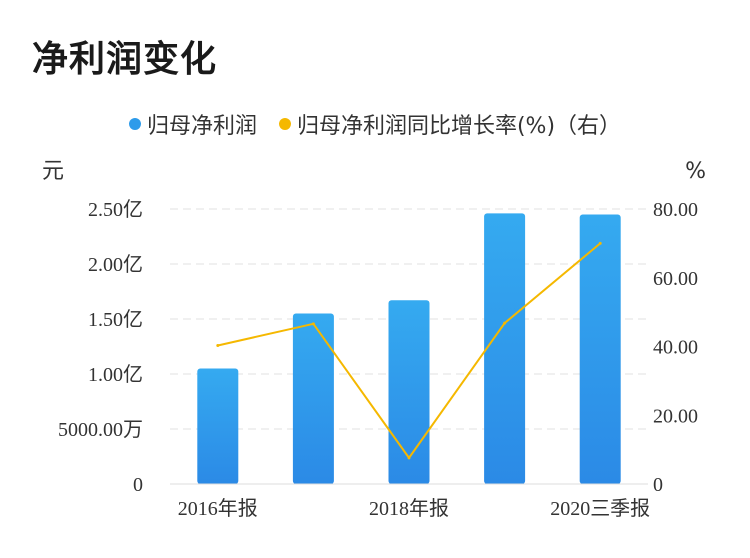 The width and height of the screenshot is (750, 558). What do you see at coordinates (115, 319) in the screenshot?
I see `y-left-tick-label: 1.50亿` at bounding box center [115, 319].